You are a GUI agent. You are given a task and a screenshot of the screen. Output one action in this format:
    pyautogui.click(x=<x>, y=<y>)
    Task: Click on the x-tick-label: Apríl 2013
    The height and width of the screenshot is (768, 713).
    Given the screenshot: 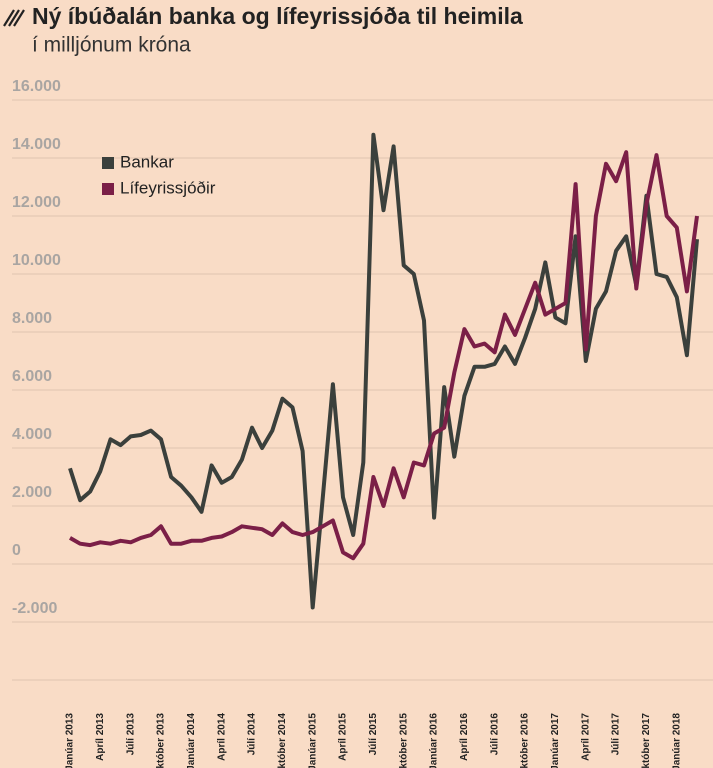 What is the action you would take?
    pyautogui.click(x=100, y=737)
    